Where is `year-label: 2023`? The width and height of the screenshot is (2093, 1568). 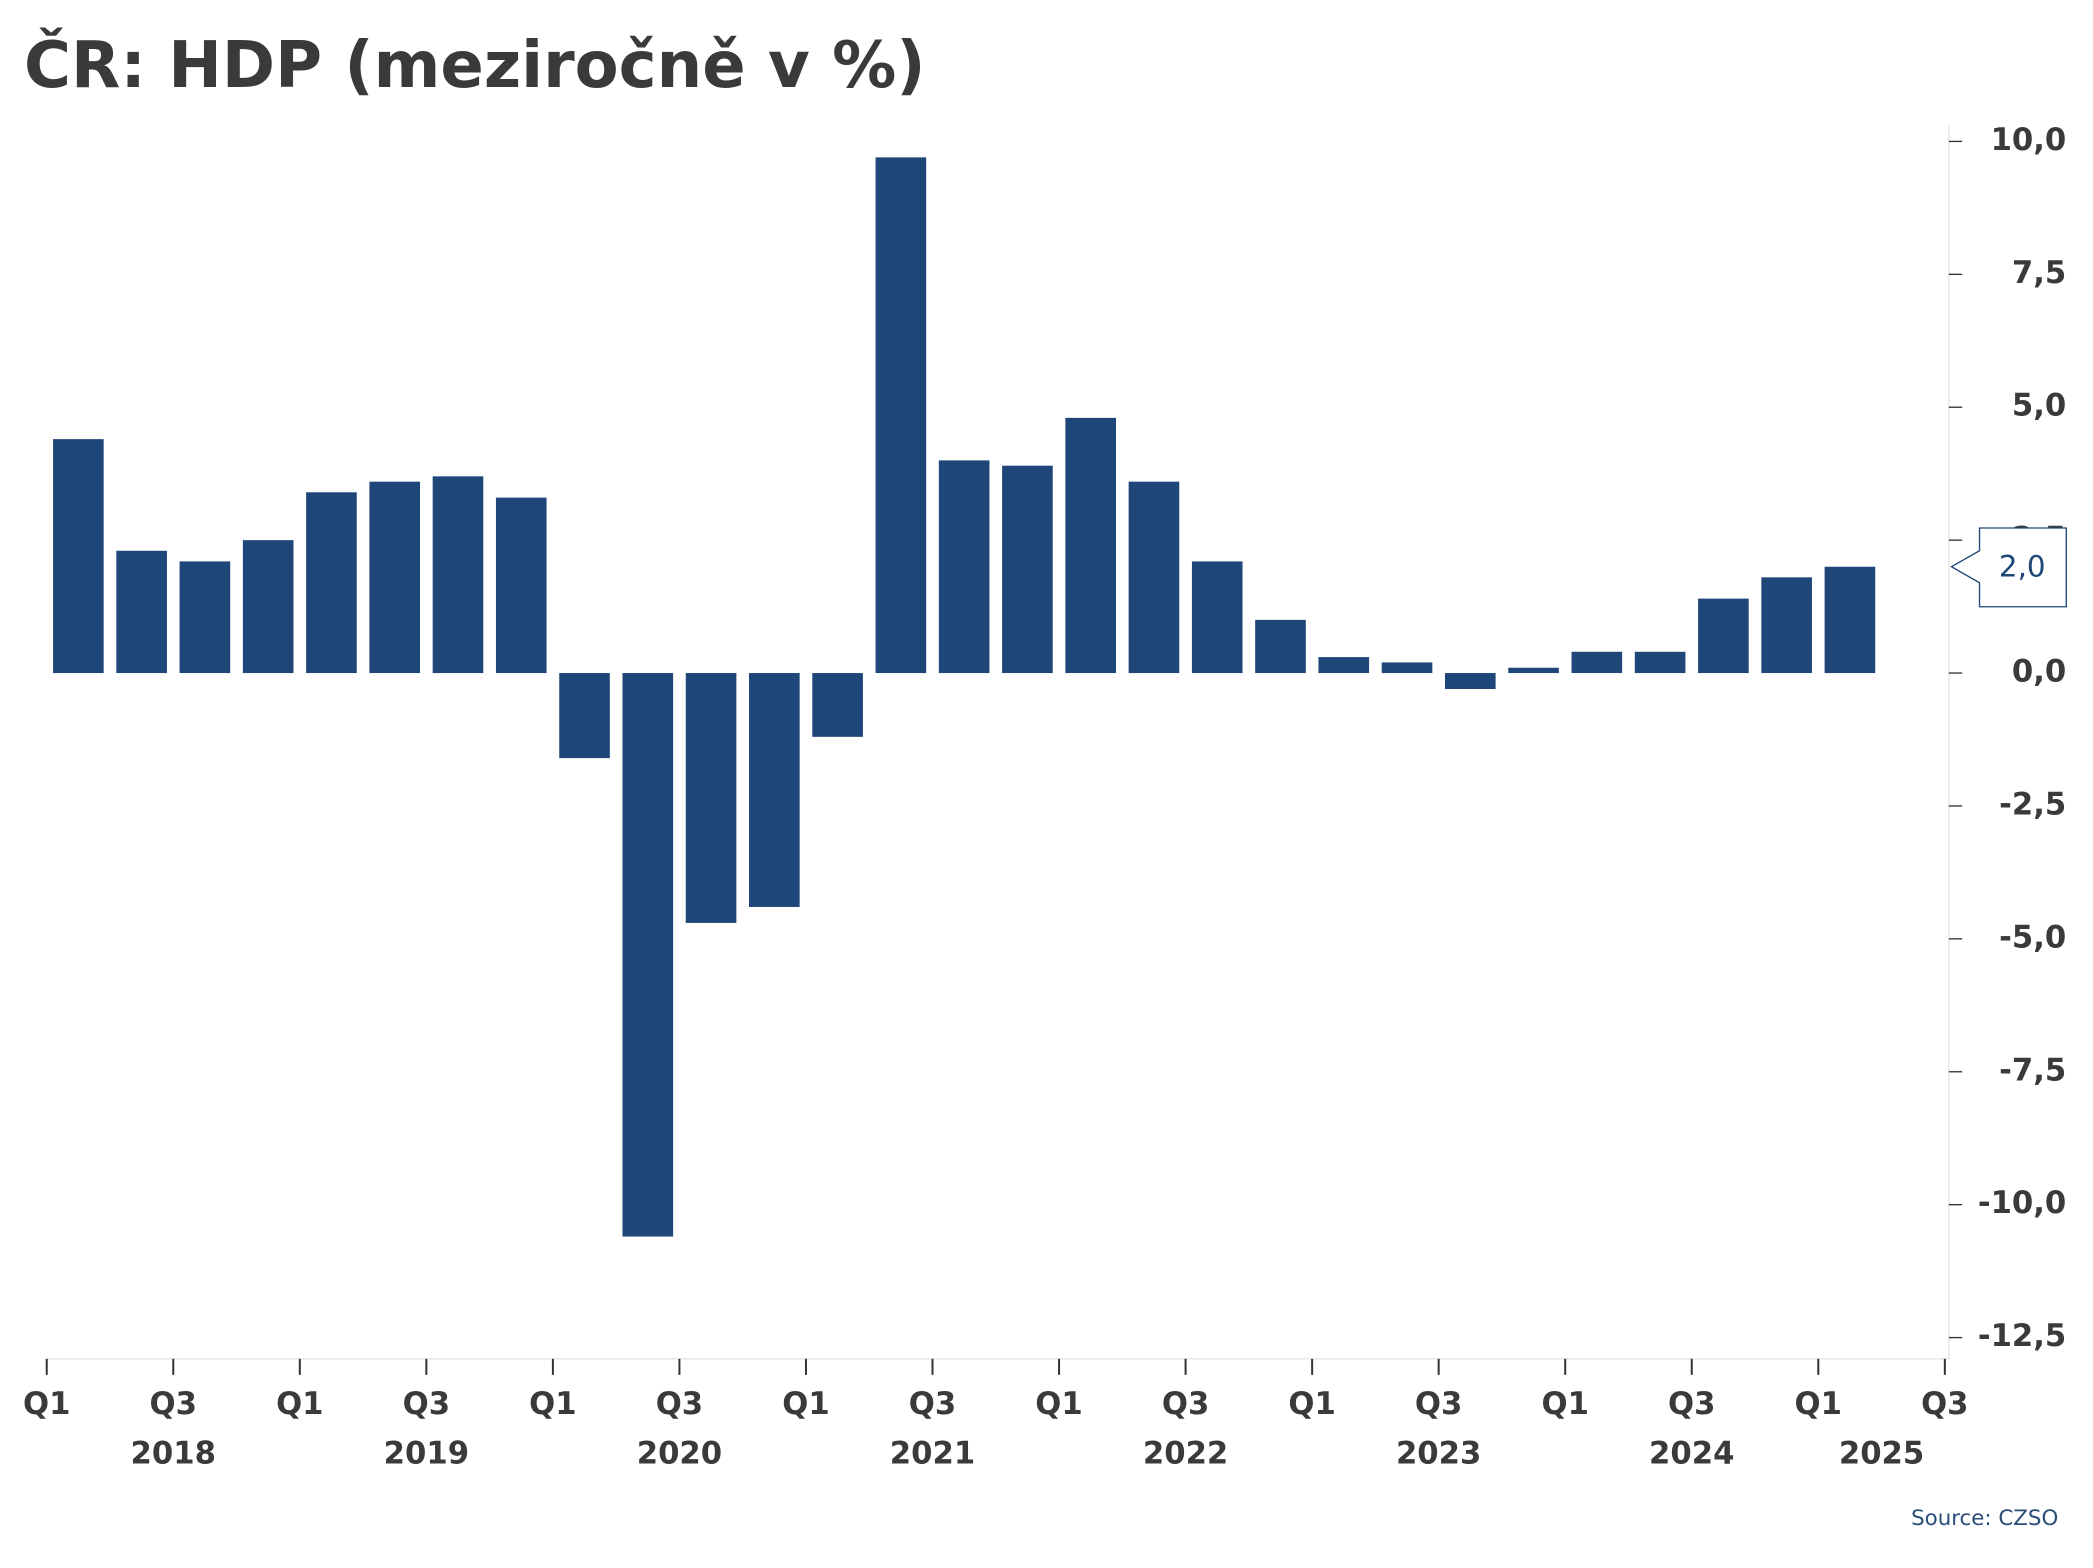
year-label: 2023 is located at coordinates (1438, 1453).